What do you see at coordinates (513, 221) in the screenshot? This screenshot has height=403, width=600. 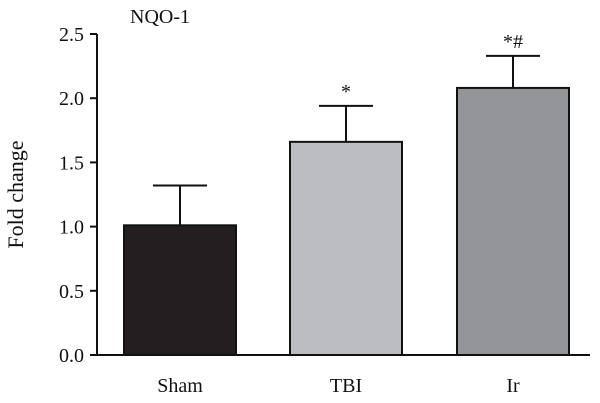 I see `bar-ir` at bounding box center [513, 221].